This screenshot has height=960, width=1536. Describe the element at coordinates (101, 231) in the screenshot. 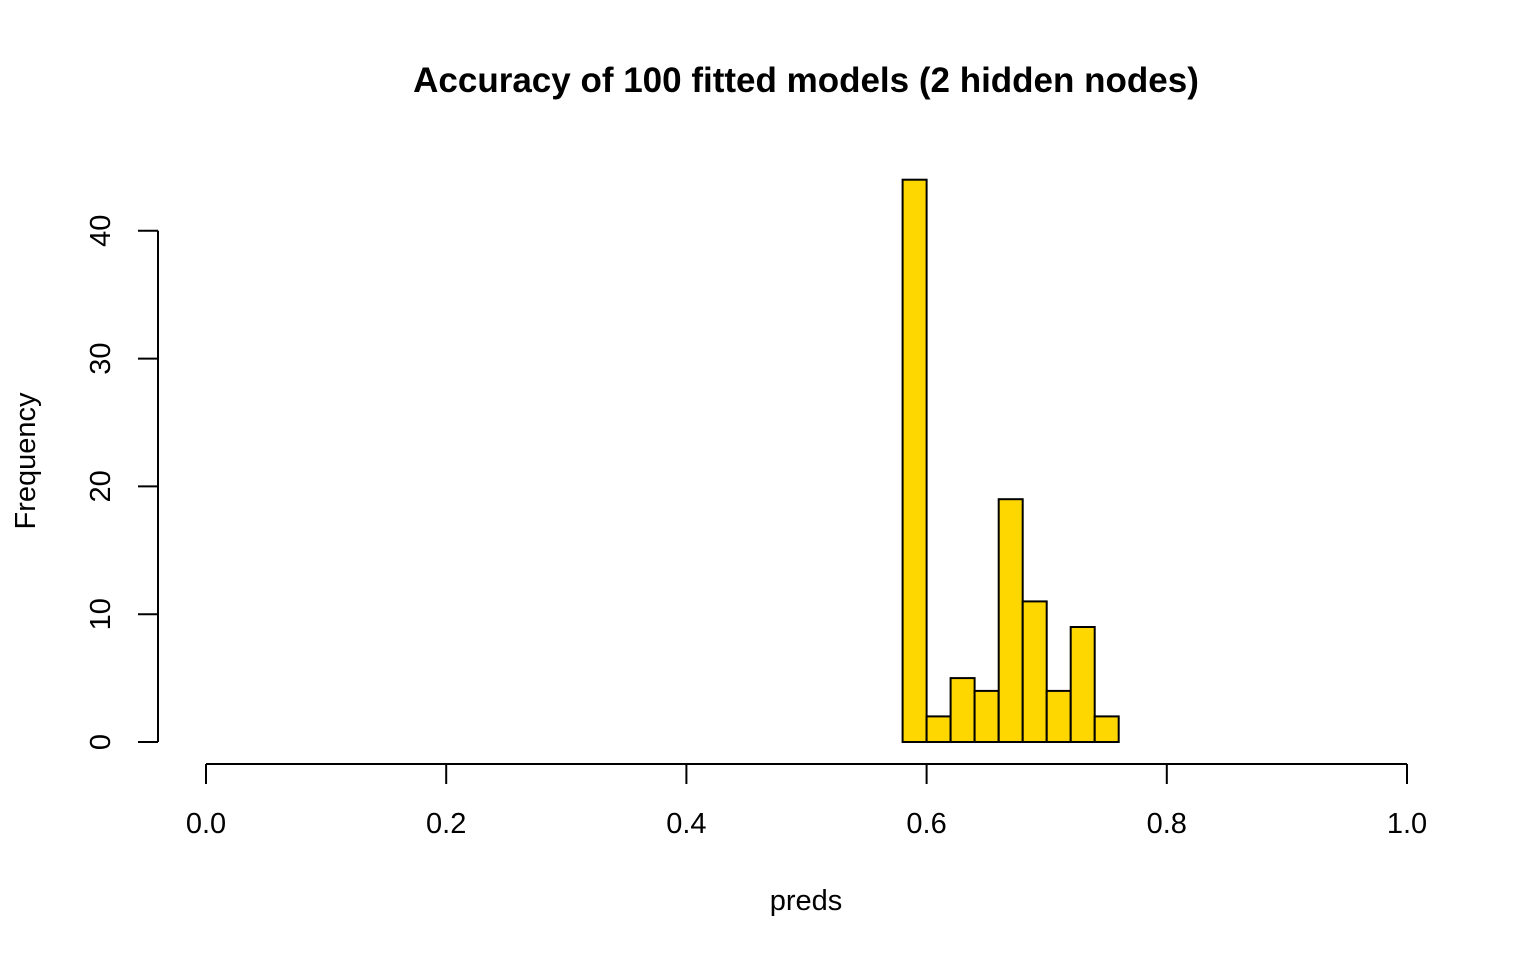

I see `y-tick-label: 40` at that location.